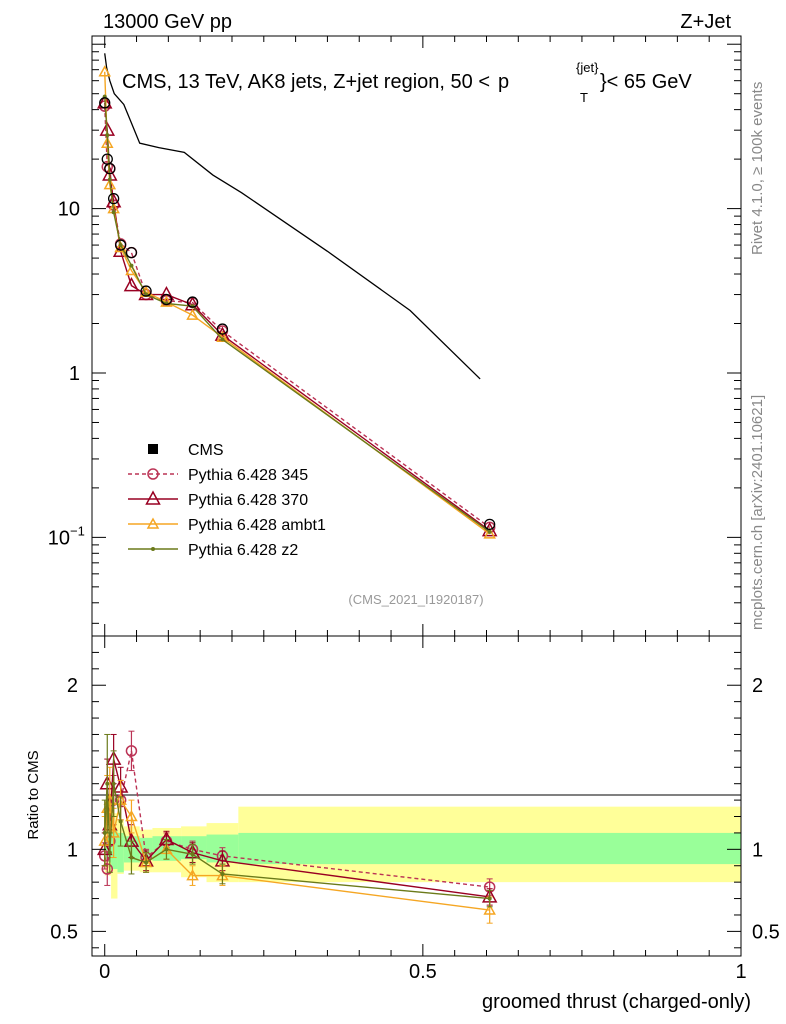 The image size is (786, 1024). Describe the element at coordinates (740, 972) in the screenshot. I see `x-tick-label: 1` at that location.